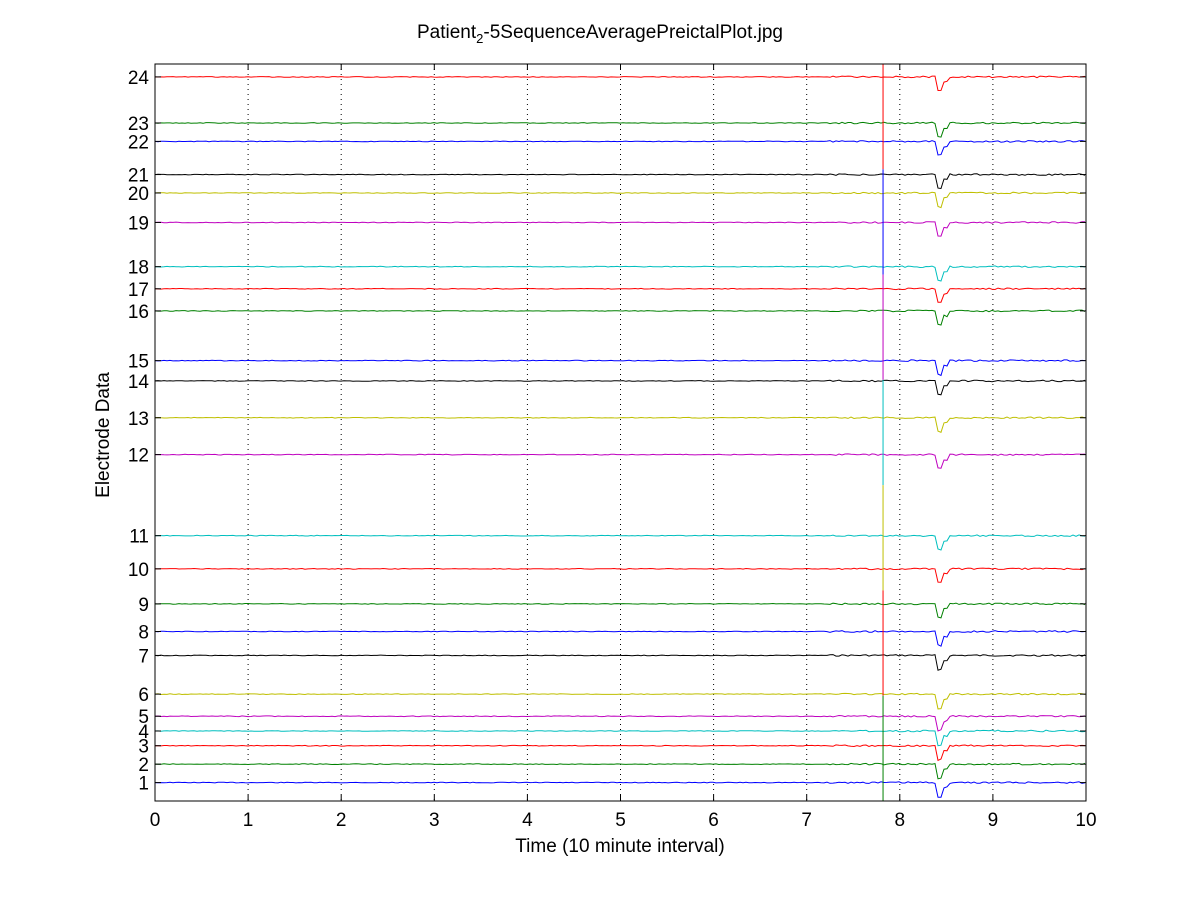 This screenshot has width=1200, height=900. I want to click on y-tick-label-9: 9, so click(143, 605).